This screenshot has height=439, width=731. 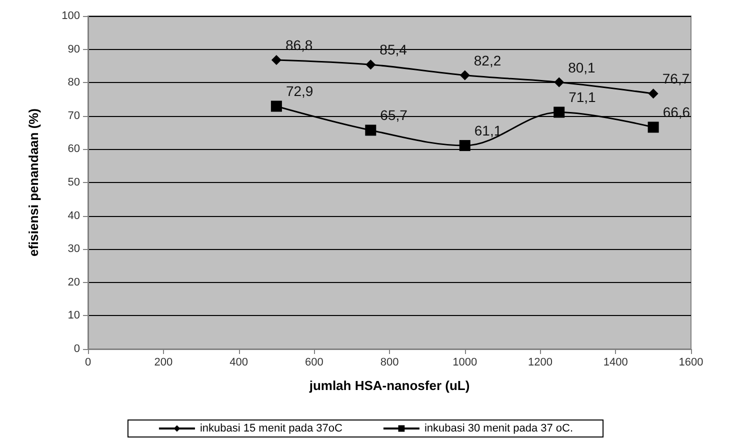 I want to click on x-tick-label: 200, so click(x=163, y=362).